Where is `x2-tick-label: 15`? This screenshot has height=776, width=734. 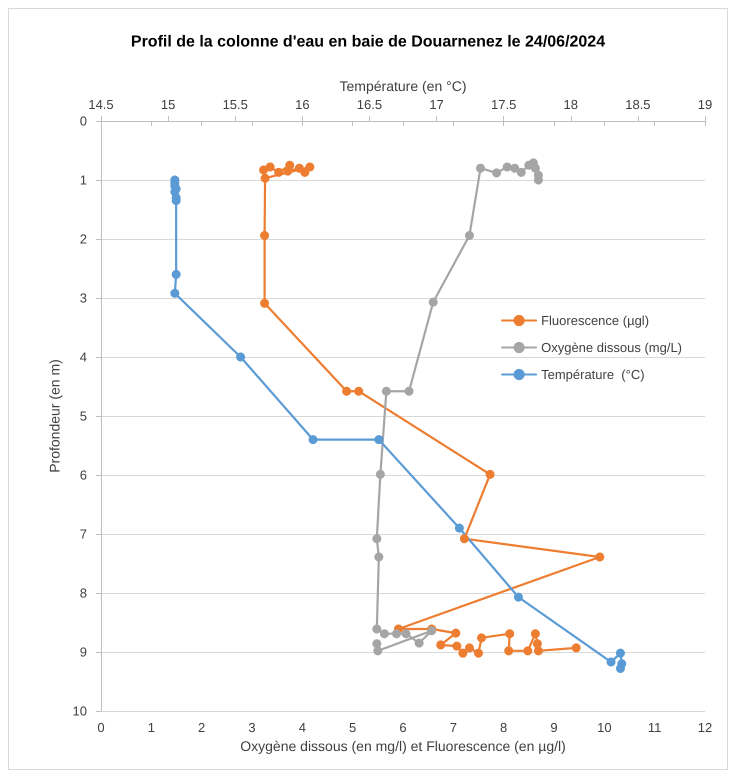 x2-tick-label: 15 is located at coordinates (168, 104).